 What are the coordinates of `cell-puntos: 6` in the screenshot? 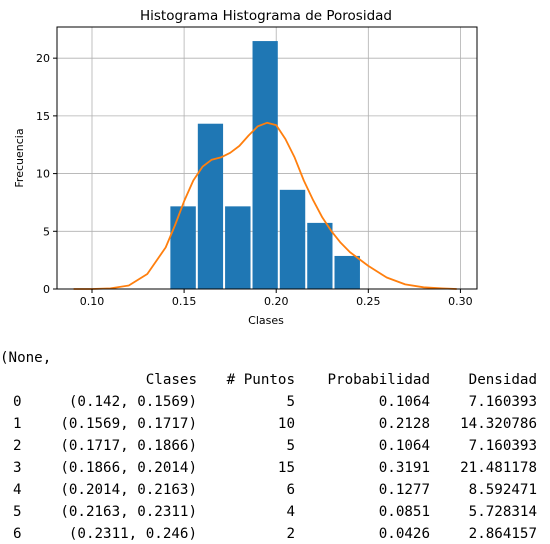 It's located at (290, 490).